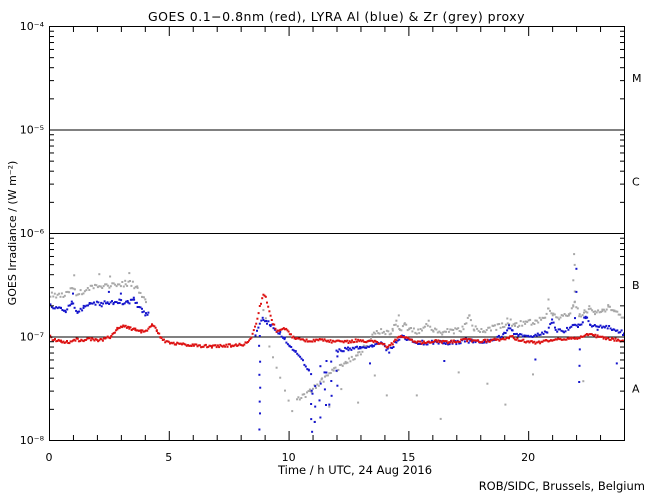  I want to click on x-tick-label: 5, so click(168, 457).